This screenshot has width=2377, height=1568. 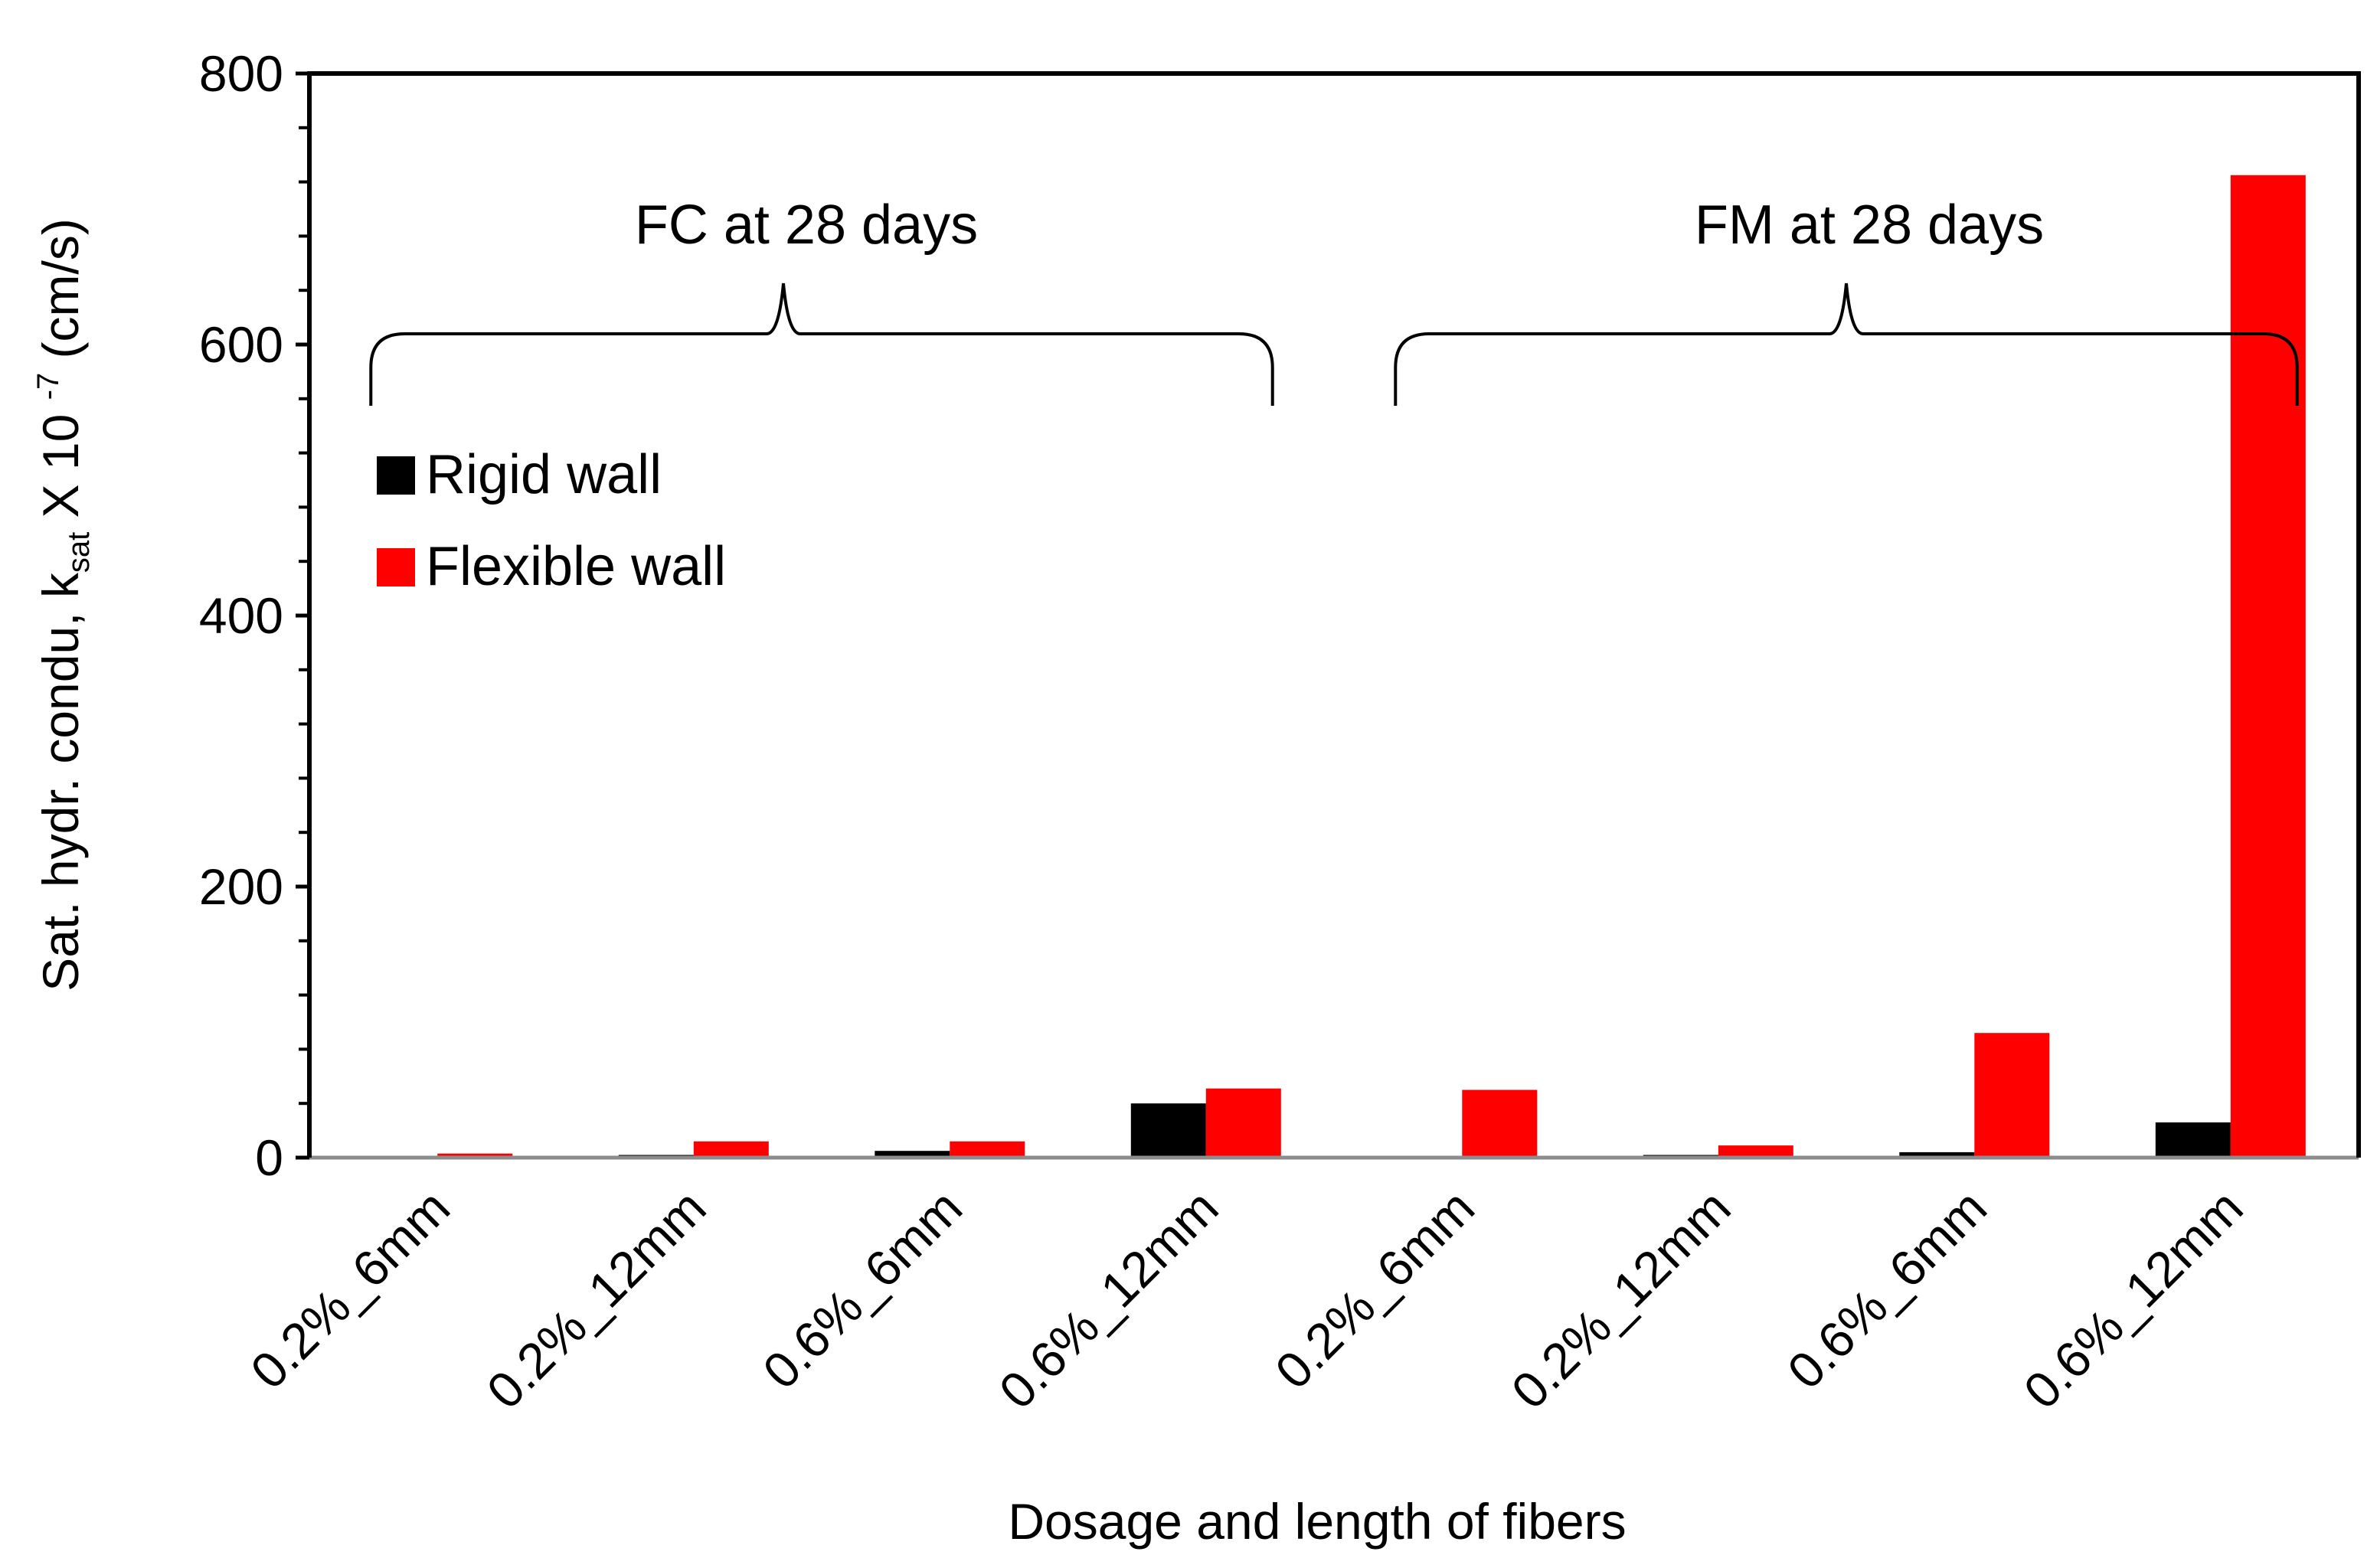 I want to click on y-axis-title-subscript: sat, so click(x=79, y=552).